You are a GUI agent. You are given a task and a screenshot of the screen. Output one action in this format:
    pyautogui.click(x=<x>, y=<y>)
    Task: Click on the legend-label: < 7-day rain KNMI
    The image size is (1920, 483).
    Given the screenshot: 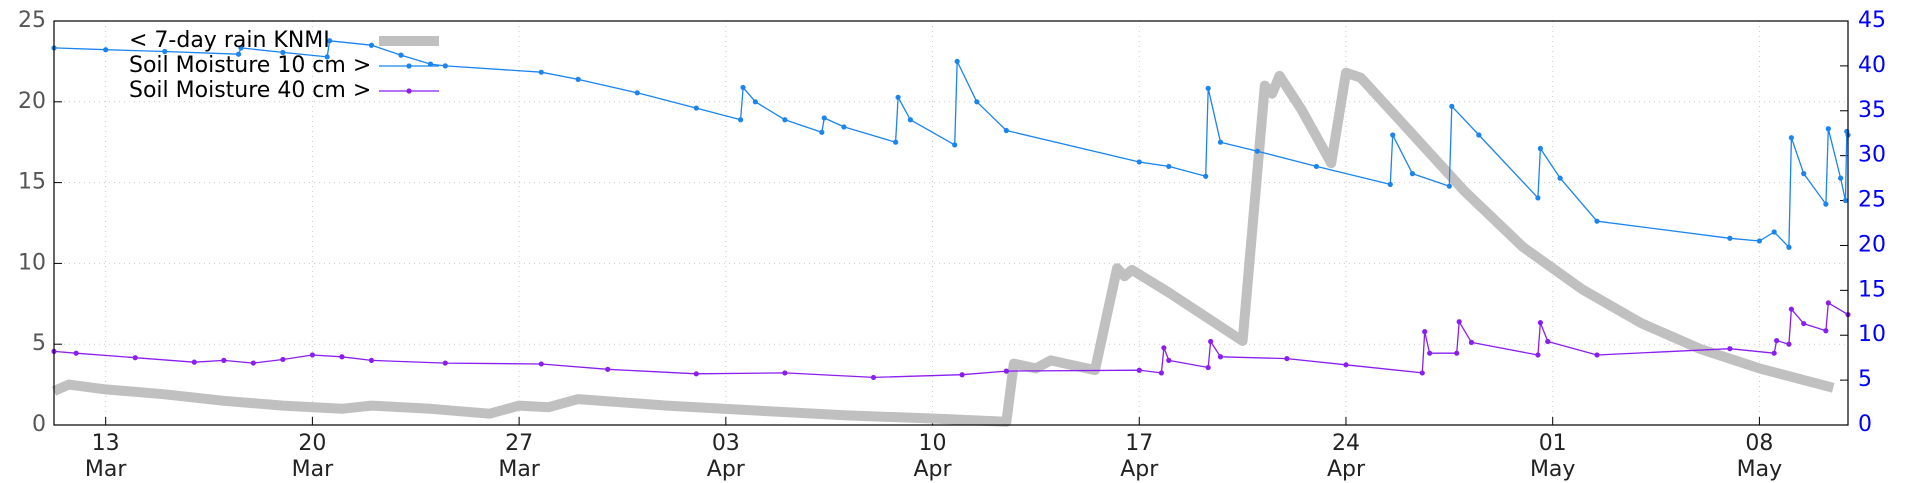 What is the action you would take?
    pyautogui.click(x=229, y=40)
    